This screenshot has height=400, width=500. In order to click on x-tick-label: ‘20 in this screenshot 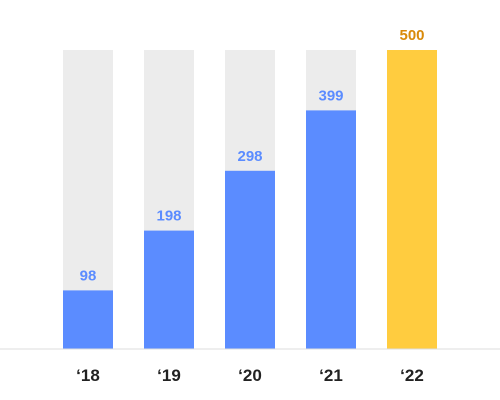, I will do `click(250, 375)`.